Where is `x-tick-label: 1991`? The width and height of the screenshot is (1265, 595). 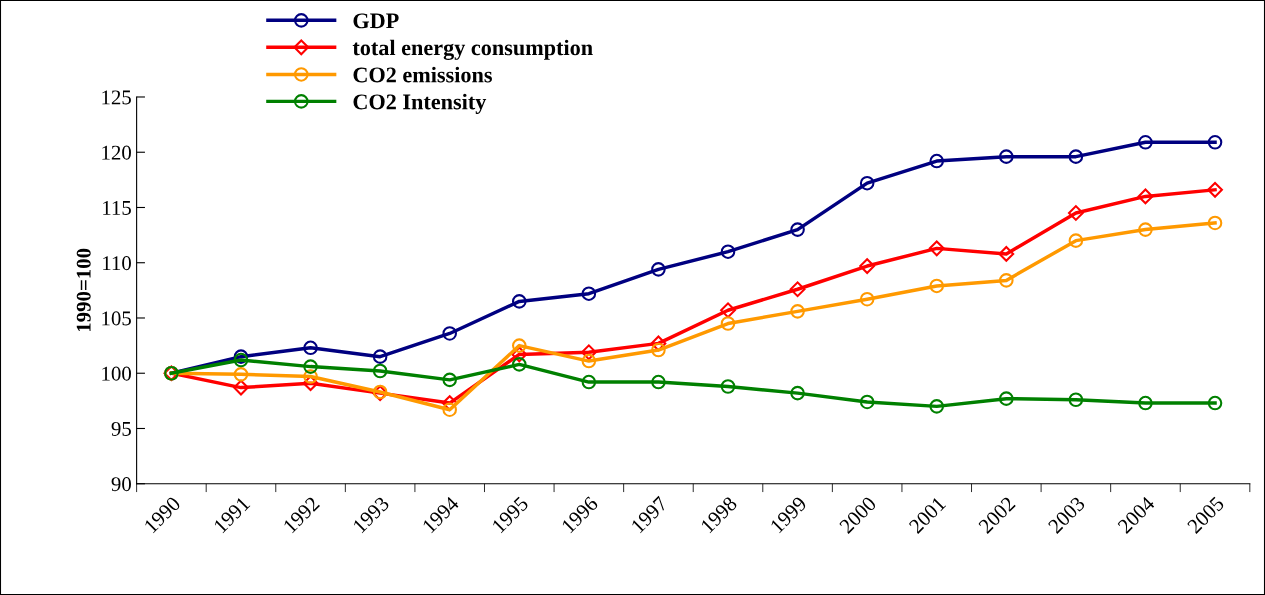 x-tick-label: 1991 is located at coordinates (232, 515).